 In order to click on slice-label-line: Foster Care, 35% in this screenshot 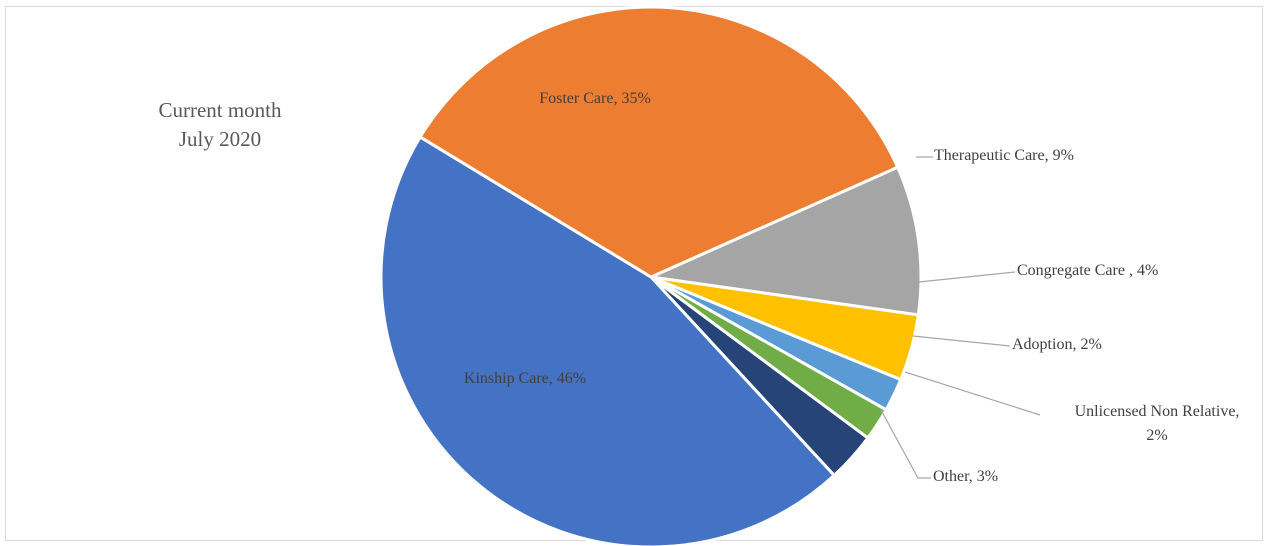, I will do `click(595, 98)`.